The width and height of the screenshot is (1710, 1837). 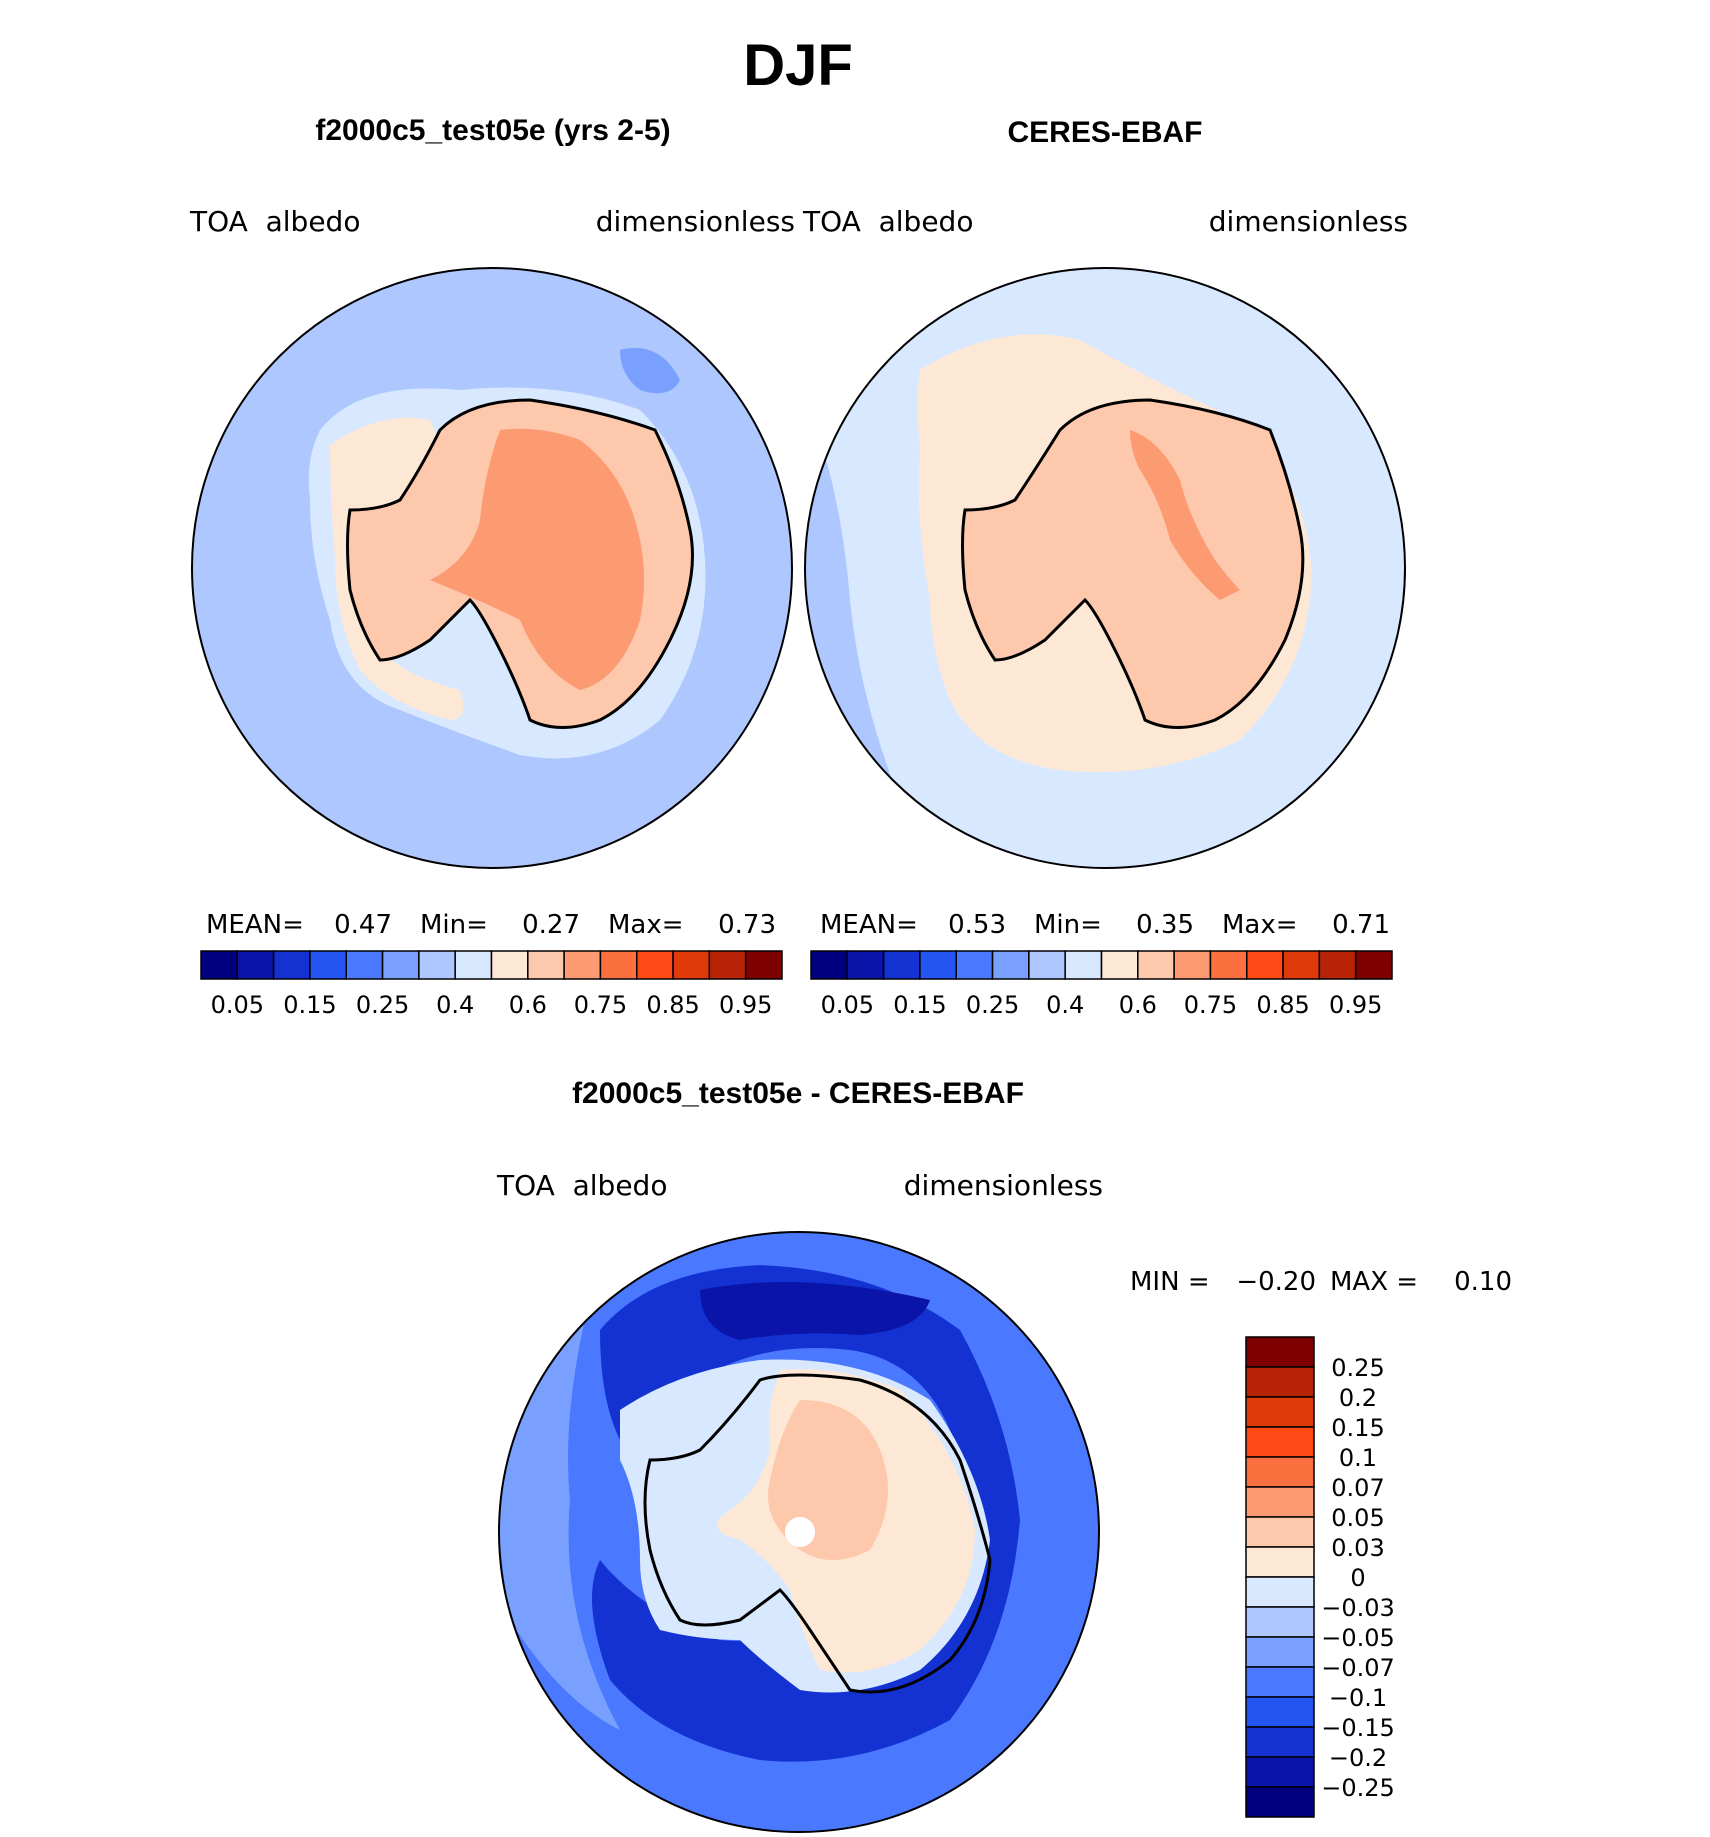 What do you see at coordinates (1357, 1428) in the screenshot?
I see `diff-colorbar-tick-label: 0.15` at bounding box center [1357, 1428].